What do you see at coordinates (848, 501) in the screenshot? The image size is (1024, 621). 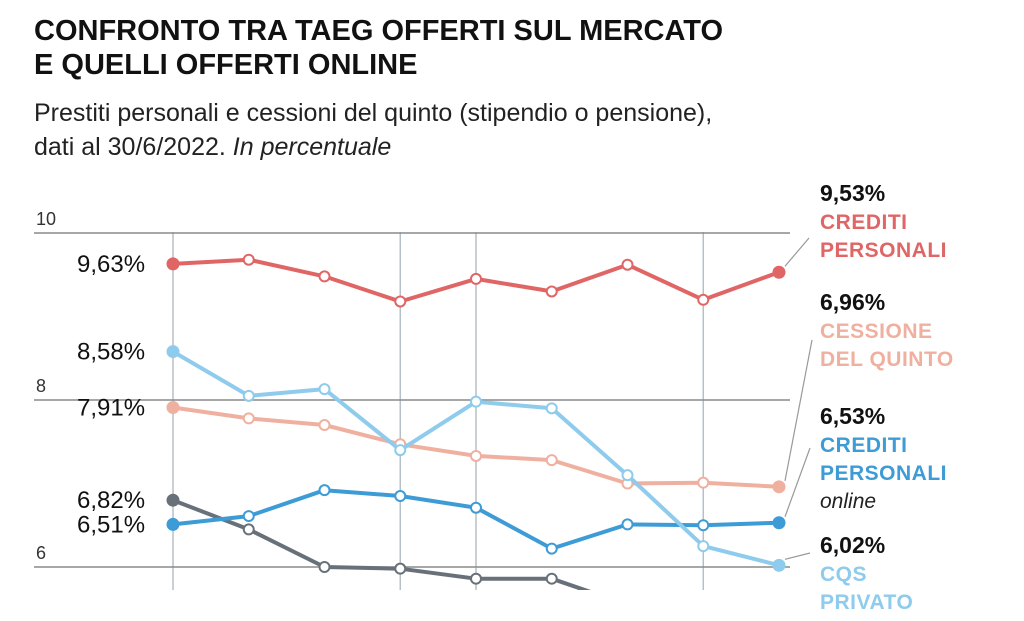 I see `end-sub-crediti-personali-online: online` at bounding box center [848, 501].